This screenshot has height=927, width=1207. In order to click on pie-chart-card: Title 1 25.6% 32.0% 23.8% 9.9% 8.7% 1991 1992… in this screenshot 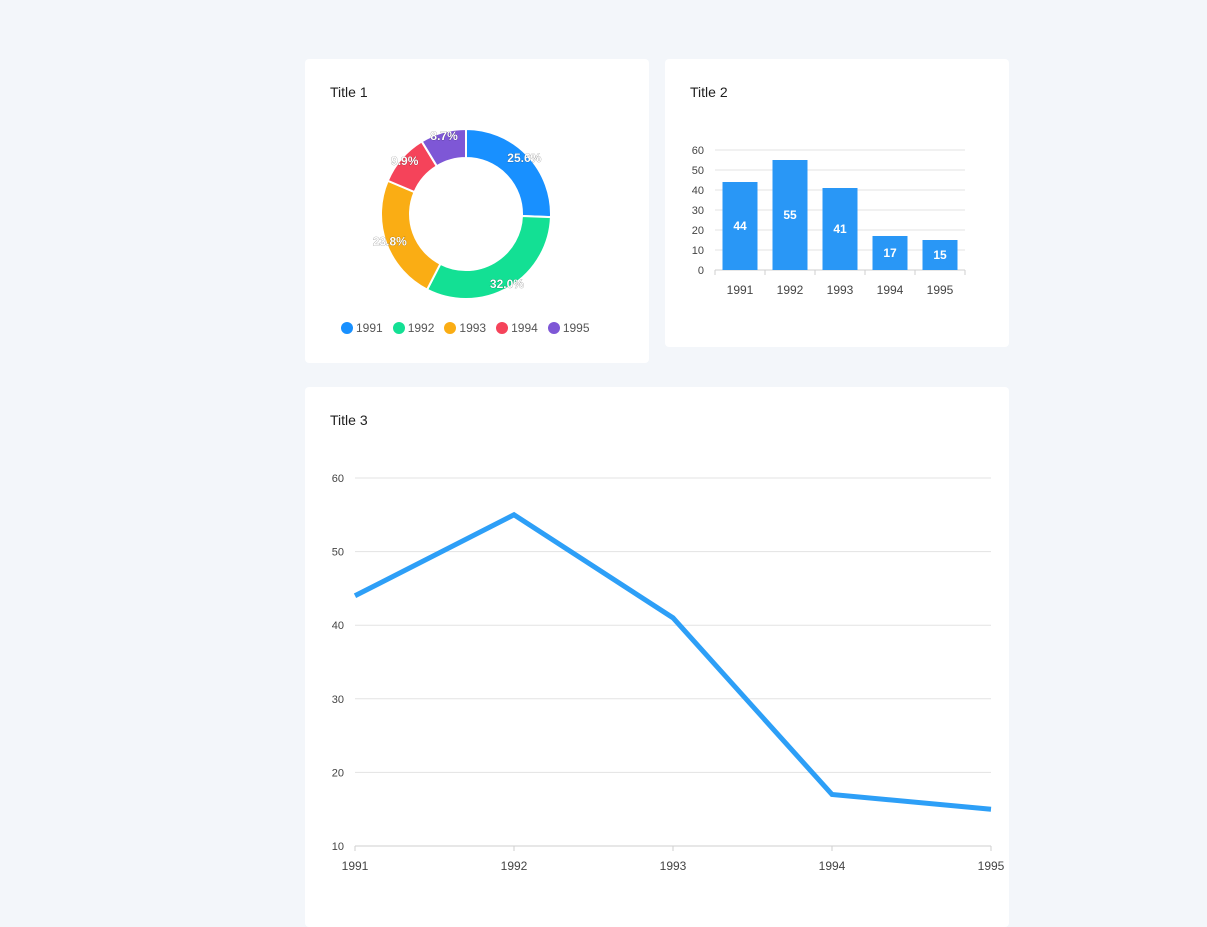, I will do `click(477, 211)`.